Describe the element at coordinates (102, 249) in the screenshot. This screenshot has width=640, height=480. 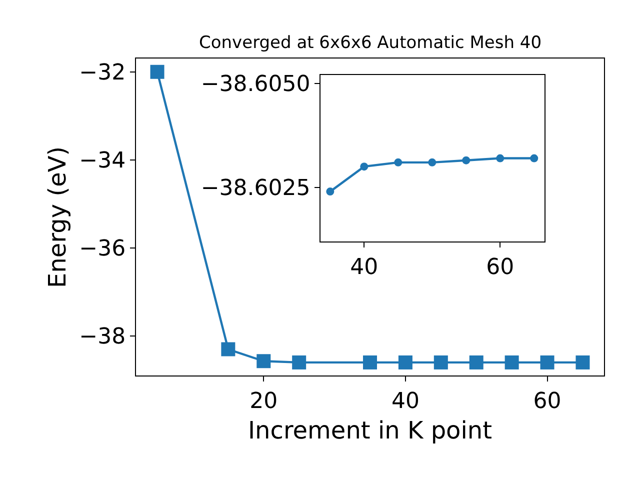
I see `y-tick-label: −36` at that location.